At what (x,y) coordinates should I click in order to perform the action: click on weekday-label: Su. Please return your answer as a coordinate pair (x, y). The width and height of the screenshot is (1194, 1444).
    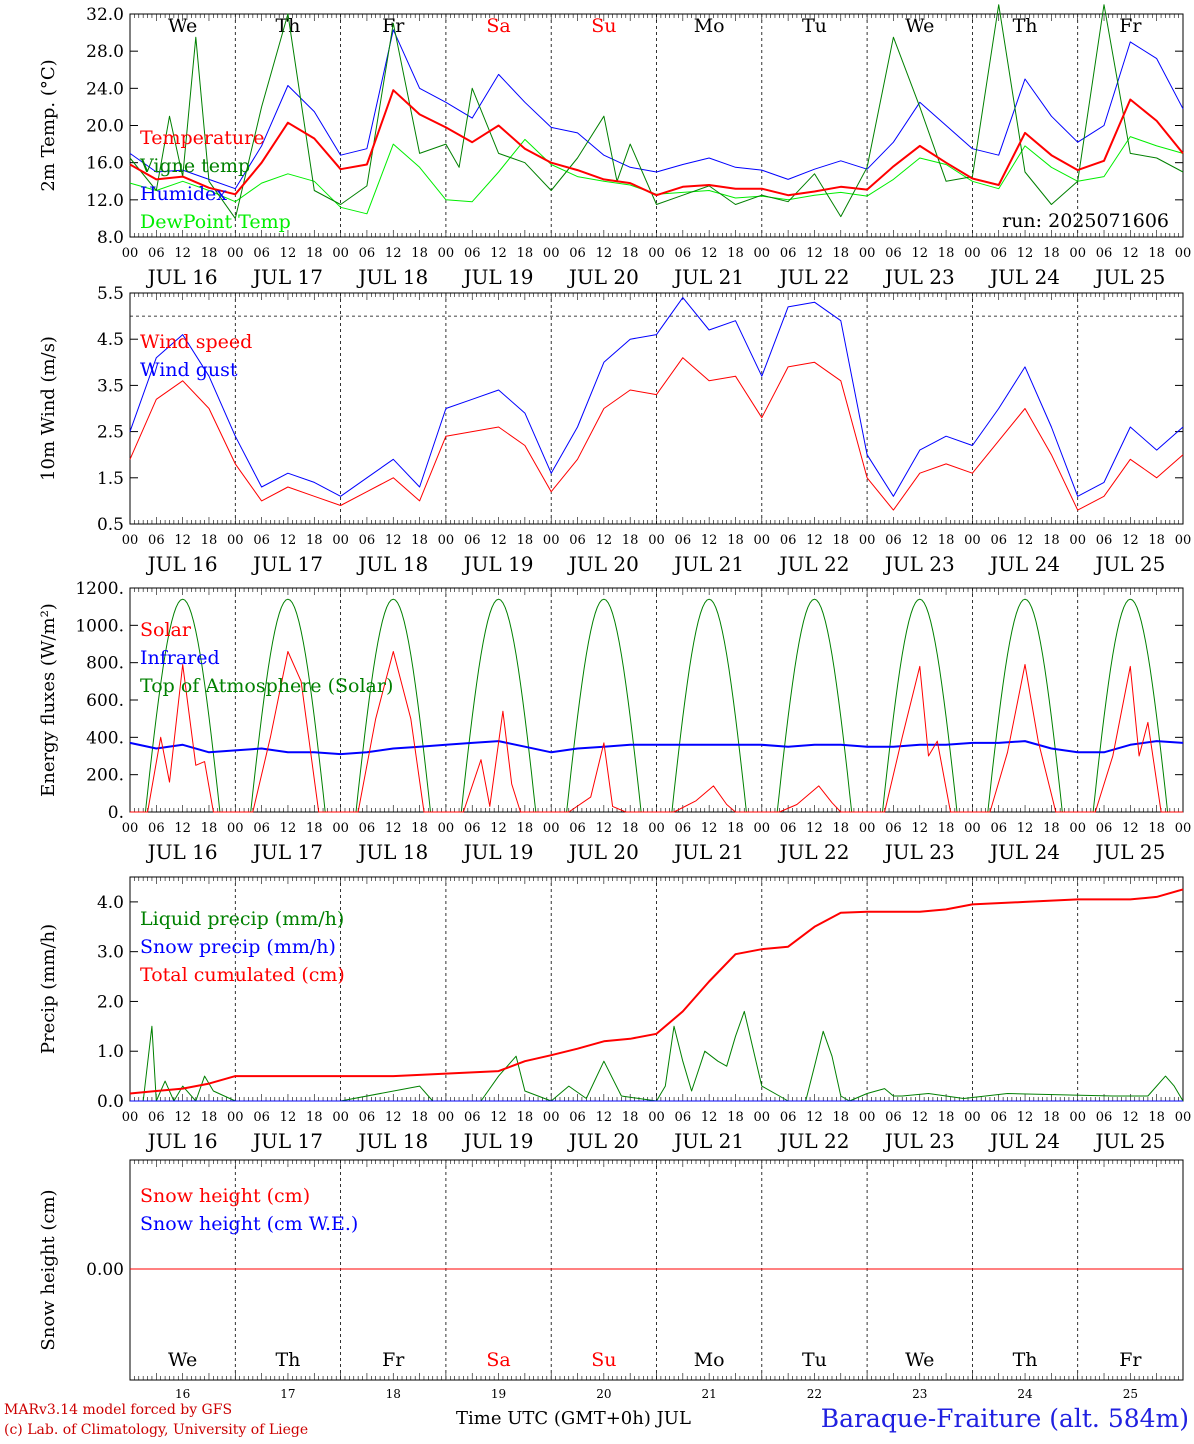
    Looking at the image, I should click on (603, 26).